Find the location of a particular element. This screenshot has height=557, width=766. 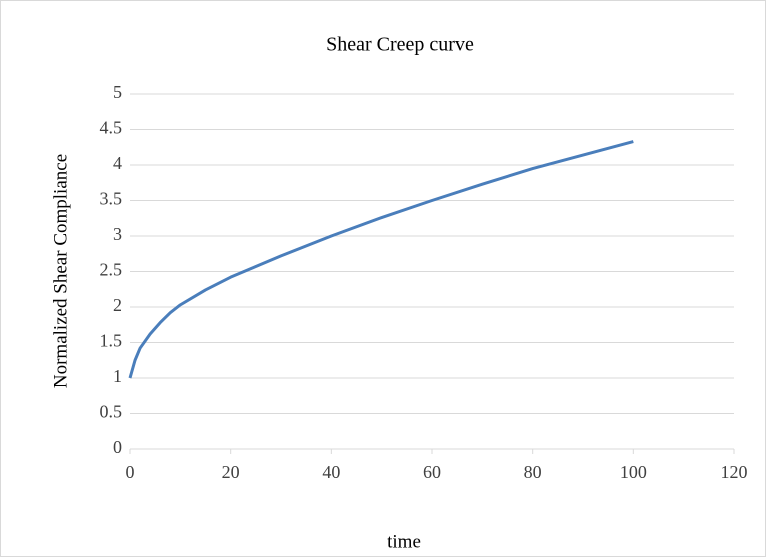

x-tick-label: 120 is located at coordinates (734, 472).